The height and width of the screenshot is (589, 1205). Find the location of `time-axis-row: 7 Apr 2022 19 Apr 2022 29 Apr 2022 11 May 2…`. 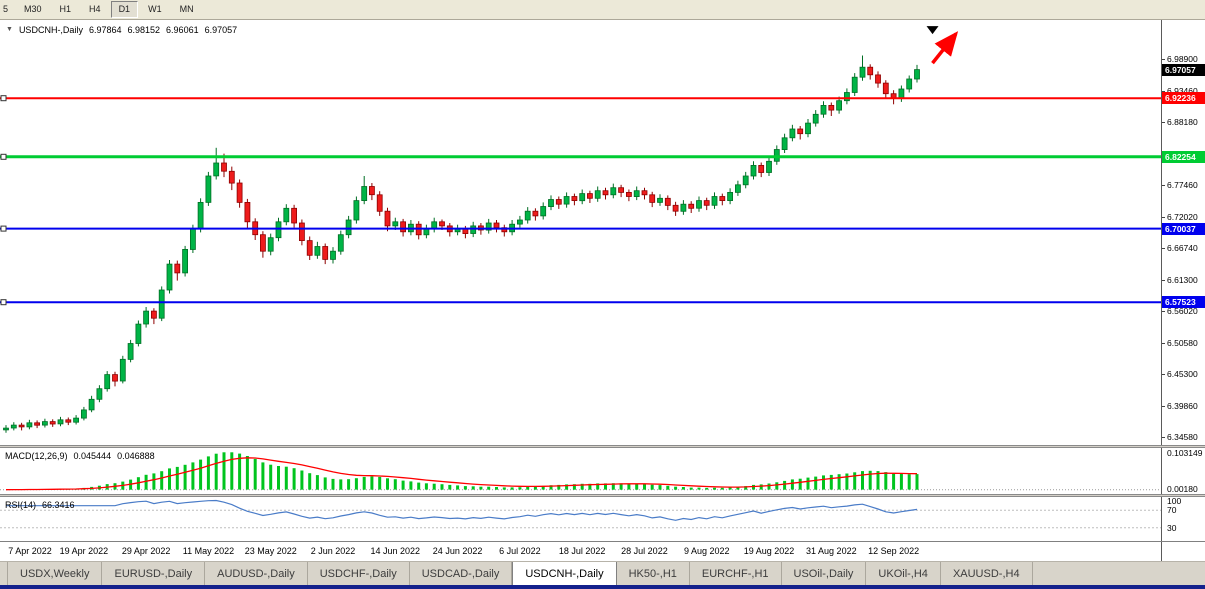

time-axis-row: 7 Apr 2022 19 Apr 2022 29 Apr 2022 11 May 2… is located at coordinates (602, 551).